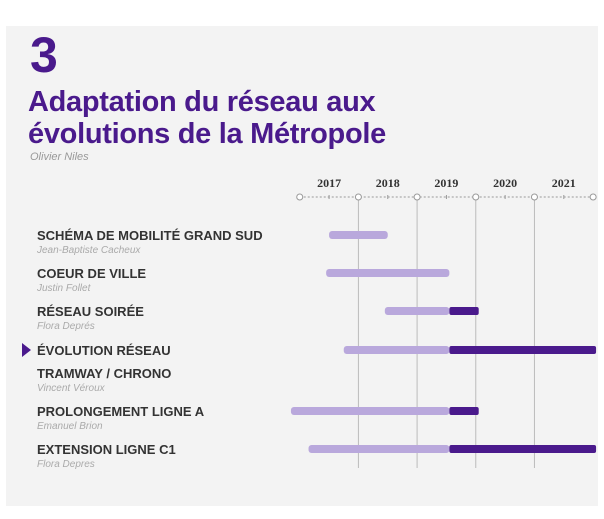 Image resolution: width=604 pixels, height=519 pixels. Describe the element at coordinates (121, 411) in the screenshot. I see `task-name: PROLONGEMENT LIGNE A` at that location.